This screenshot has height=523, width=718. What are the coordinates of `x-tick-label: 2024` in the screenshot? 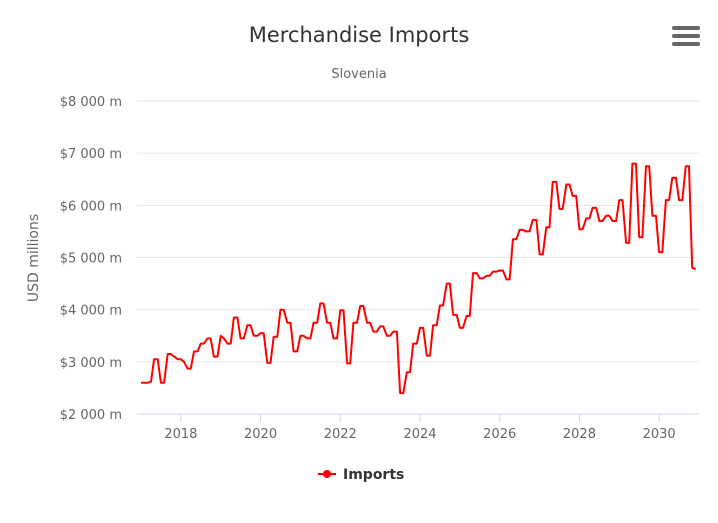 It's located at (419, 434).